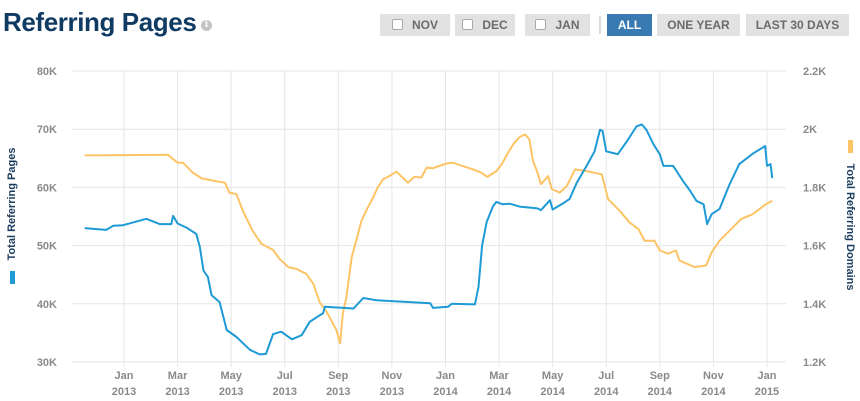  What do you see at coordinates (629, 25) in the screenshot?
I see `range-all-button: ALL` at bounding box center [629, 25].